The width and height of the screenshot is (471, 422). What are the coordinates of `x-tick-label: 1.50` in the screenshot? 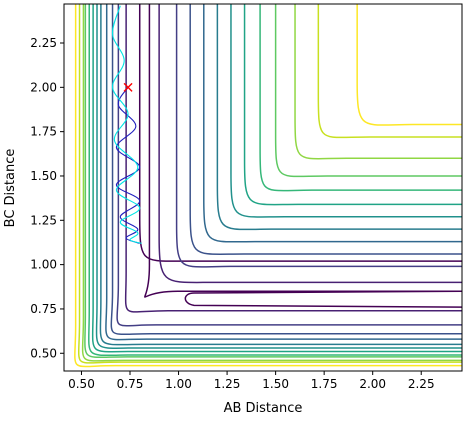 It's located at (275, 384).